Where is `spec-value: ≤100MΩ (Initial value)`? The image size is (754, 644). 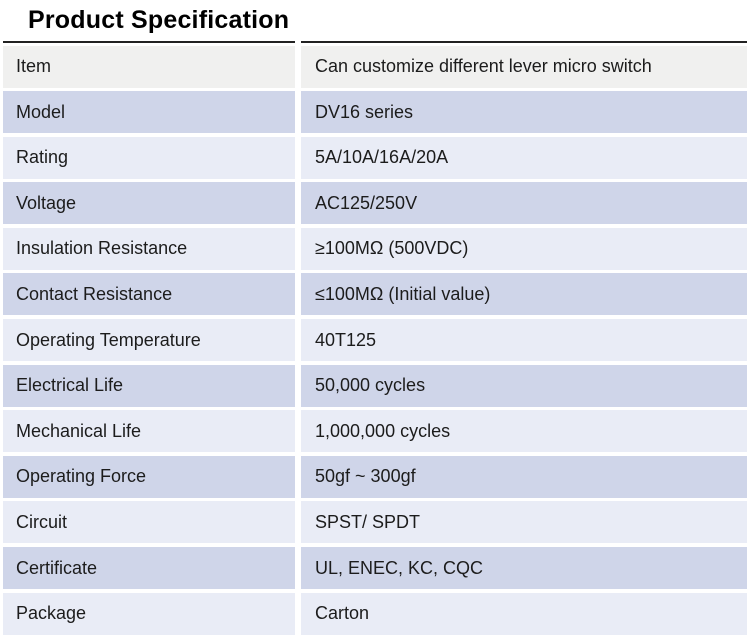 spec-value: ≤100MΩ (Initial value) is located at coordinates (524, 294).